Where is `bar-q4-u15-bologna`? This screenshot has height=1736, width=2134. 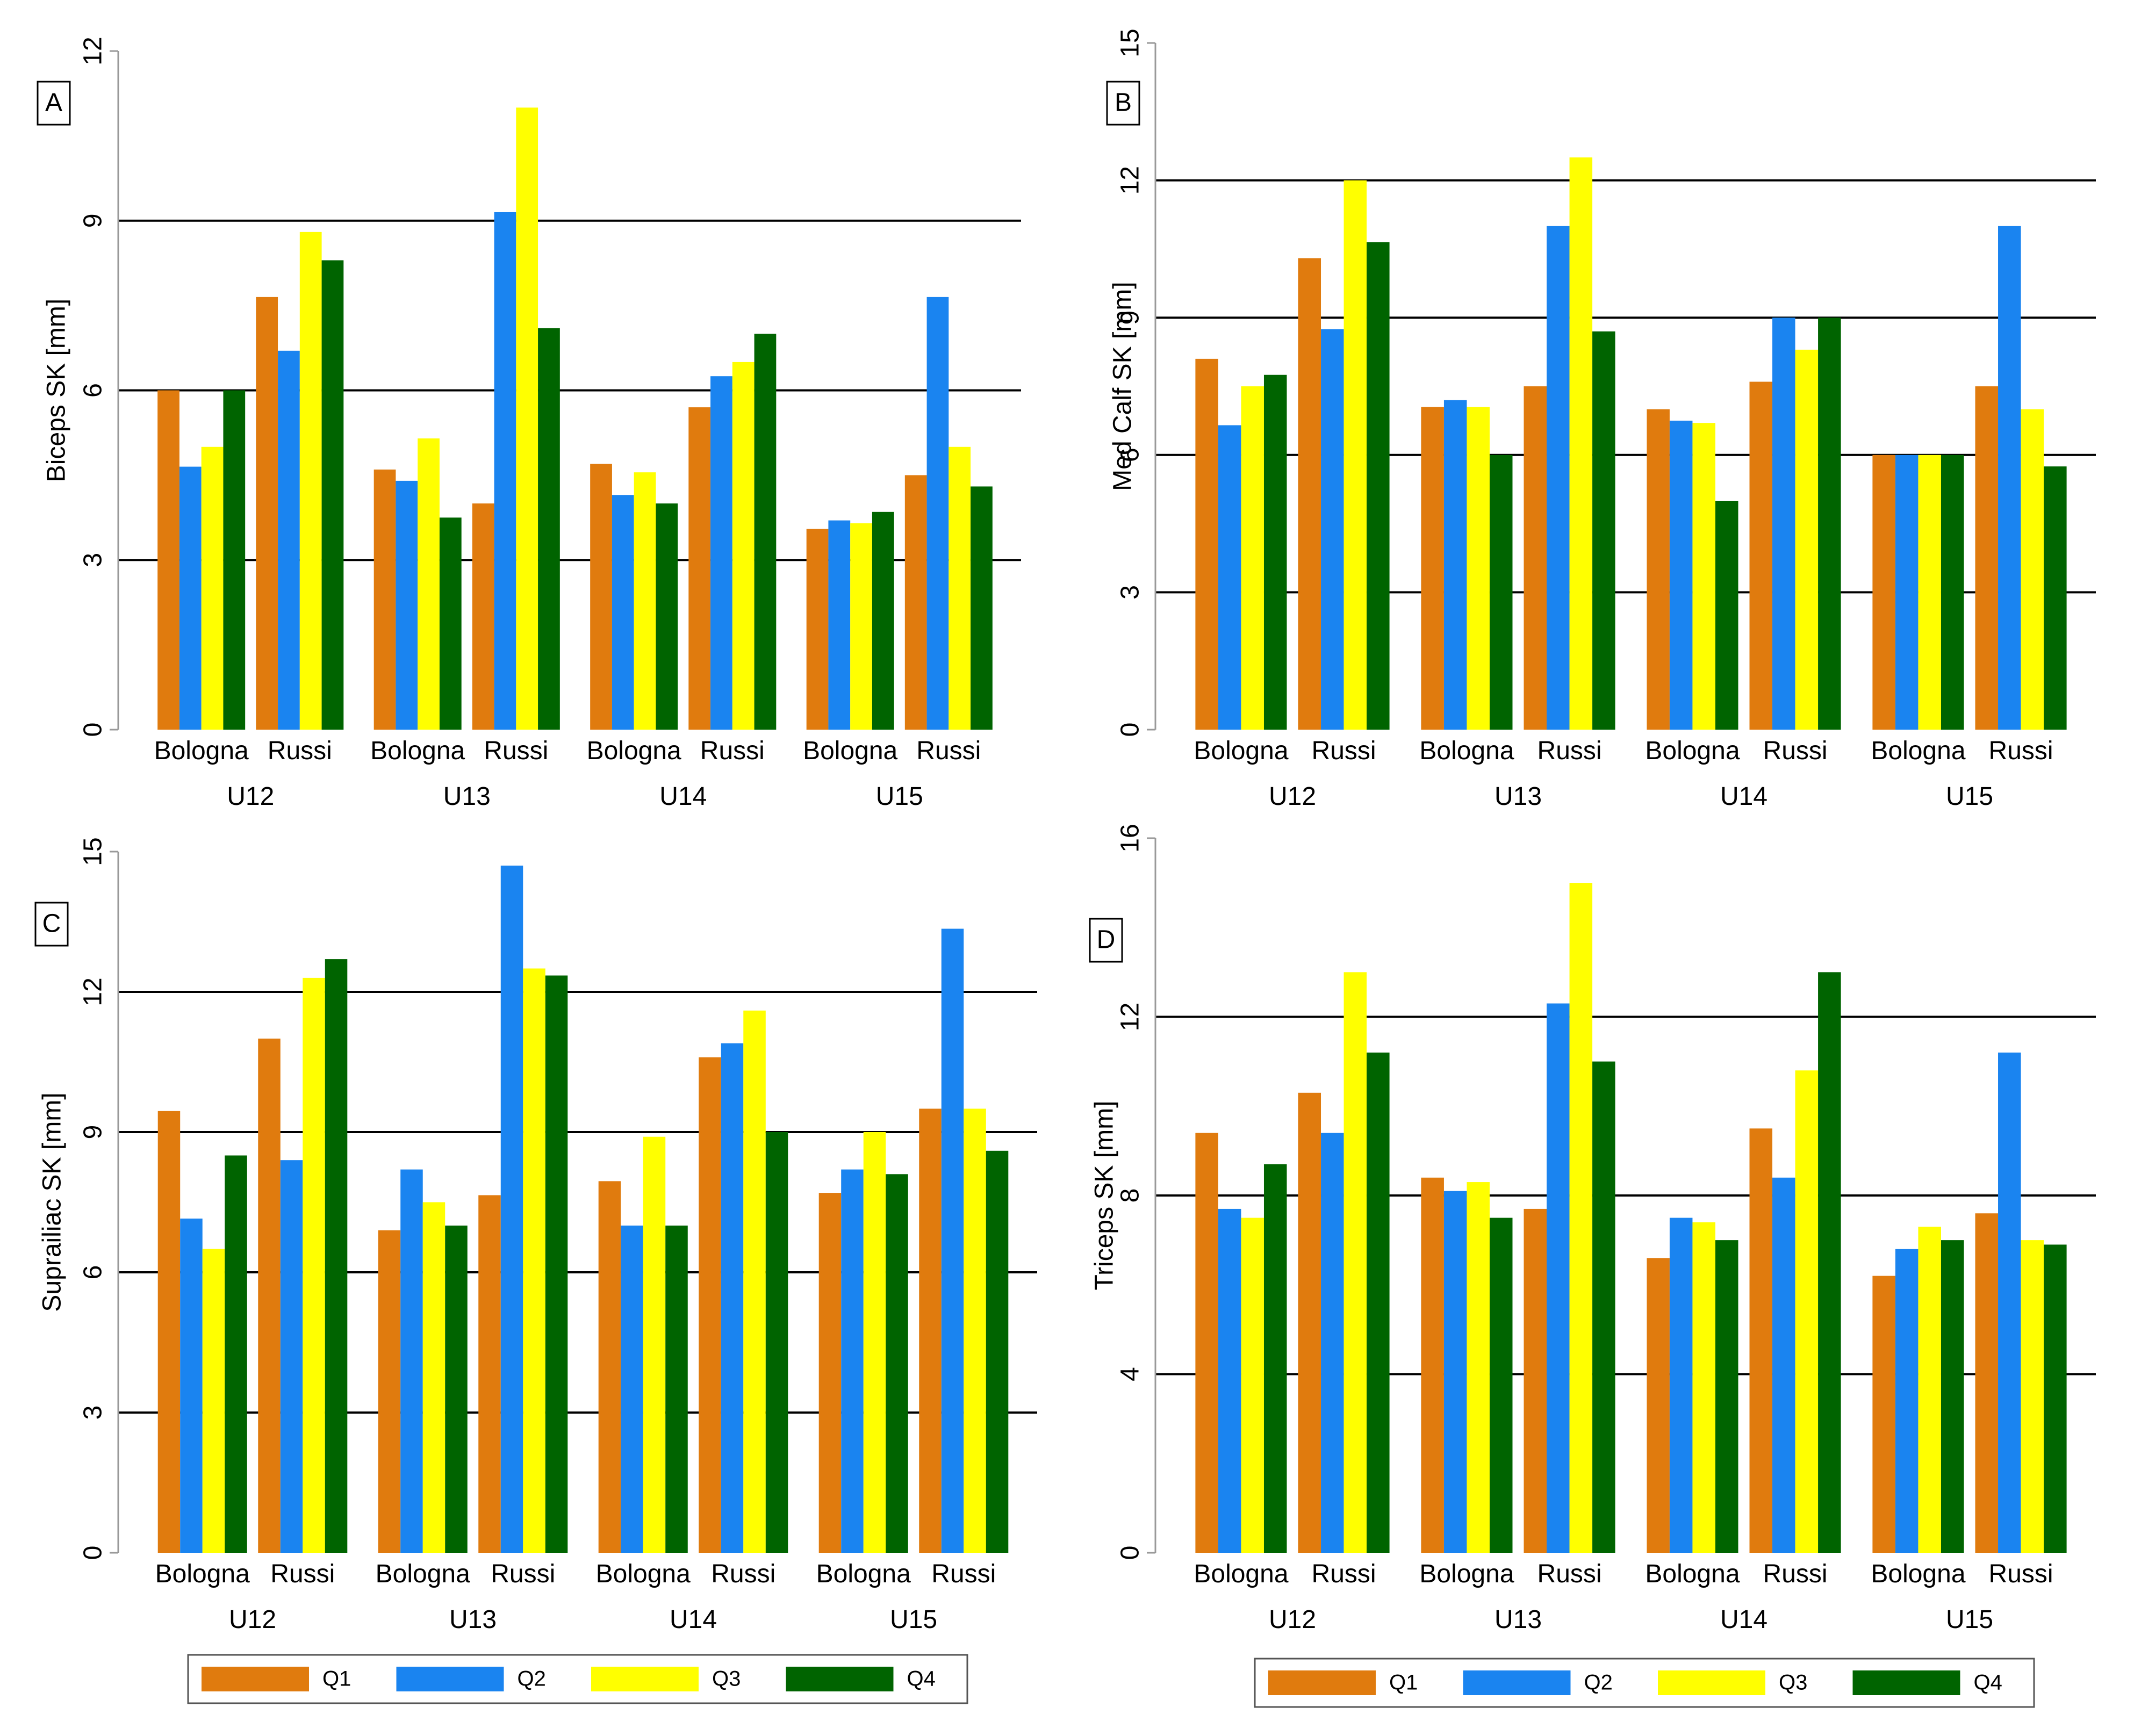 bar-q4-u15-bologna is located at coordinates (883, 621).